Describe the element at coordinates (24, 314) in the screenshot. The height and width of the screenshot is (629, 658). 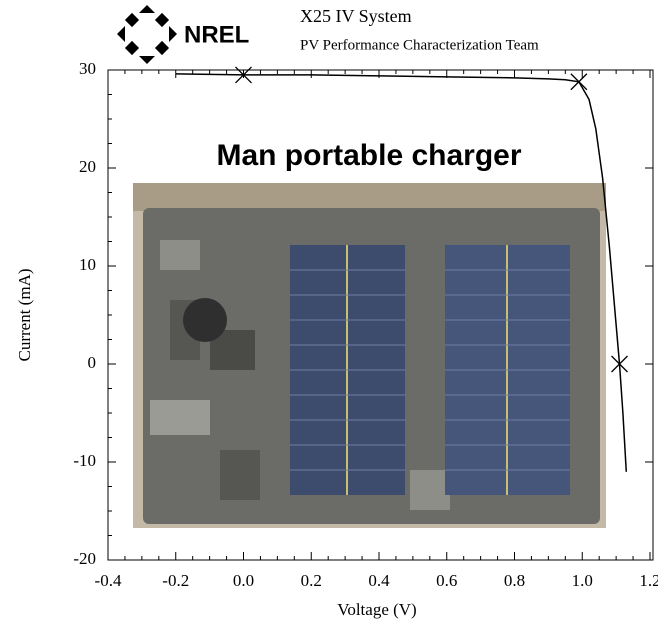
I see `y-axis-label: Current (mA)` at that location.